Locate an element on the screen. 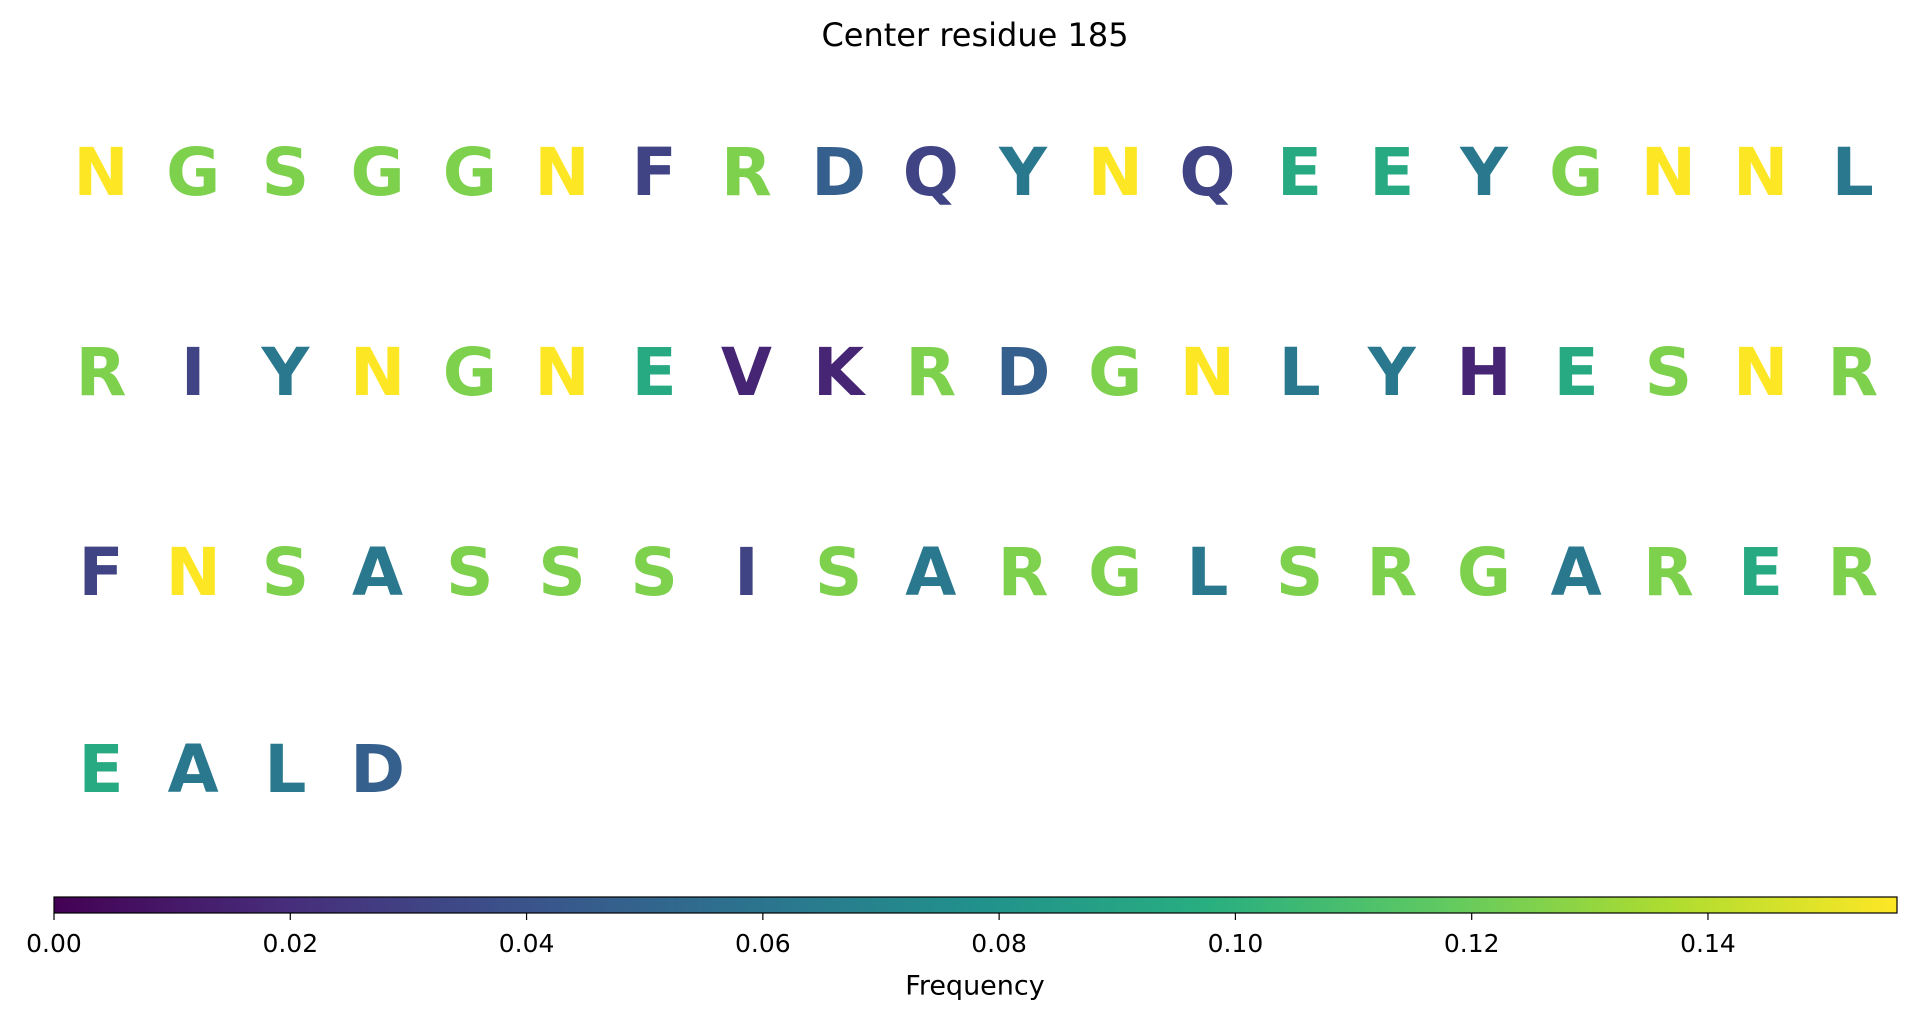 The width and height of the screenshot is (1917, 1025). colorbar-tick-label: 0.02 is located at coordinates (290, 943).